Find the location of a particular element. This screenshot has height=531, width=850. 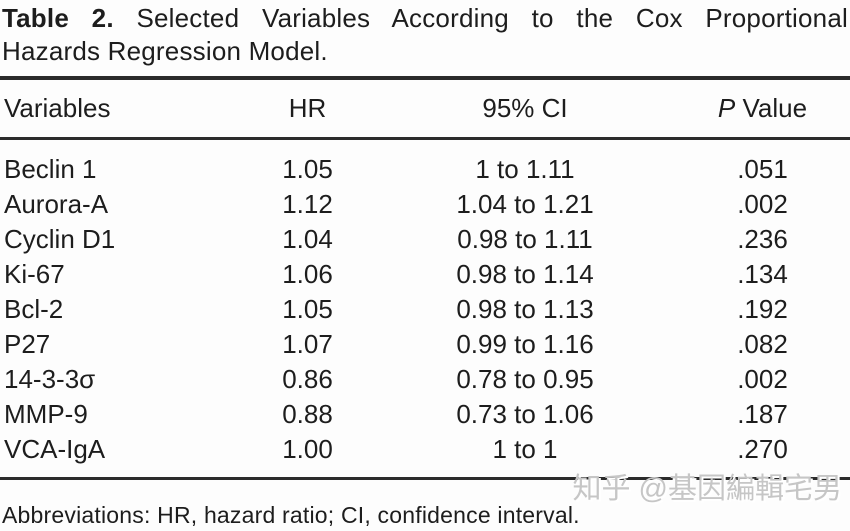

cell-ci: 1.04 to 1.21 is located at coordinates (525, 204).